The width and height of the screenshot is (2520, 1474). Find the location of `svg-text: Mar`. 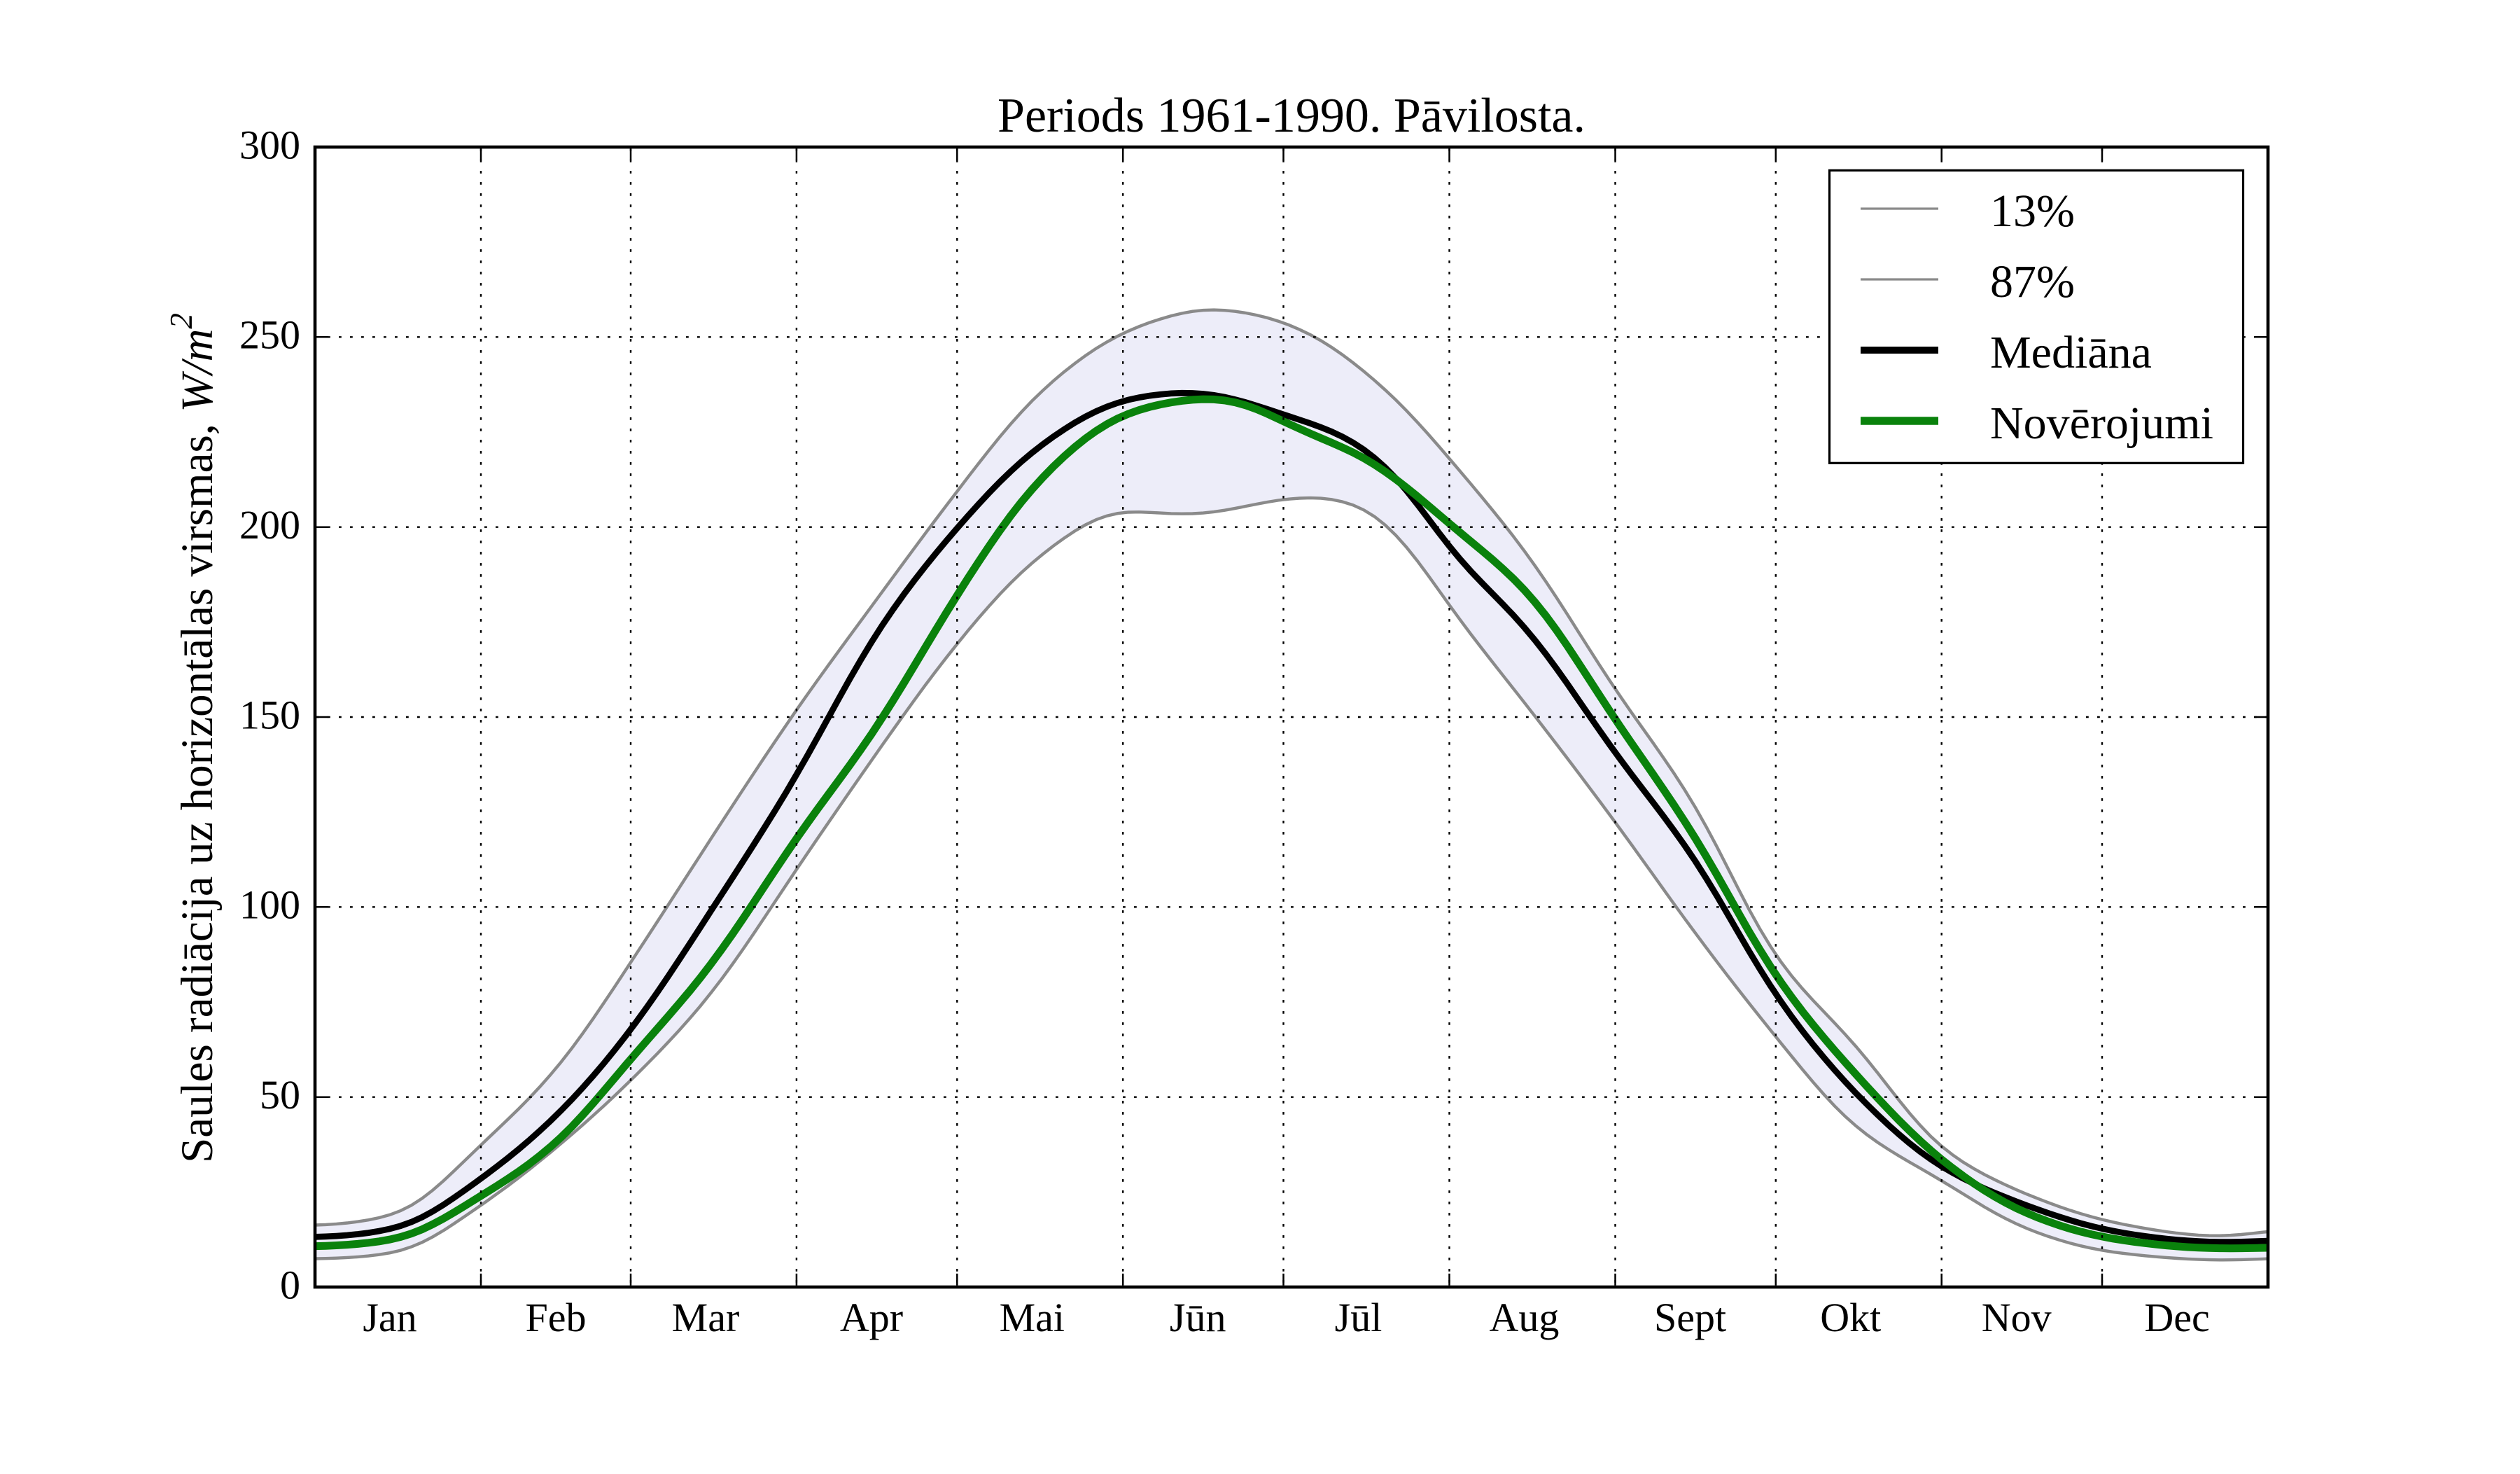

svg-text: Mar is located at coordinates (706, 1317).